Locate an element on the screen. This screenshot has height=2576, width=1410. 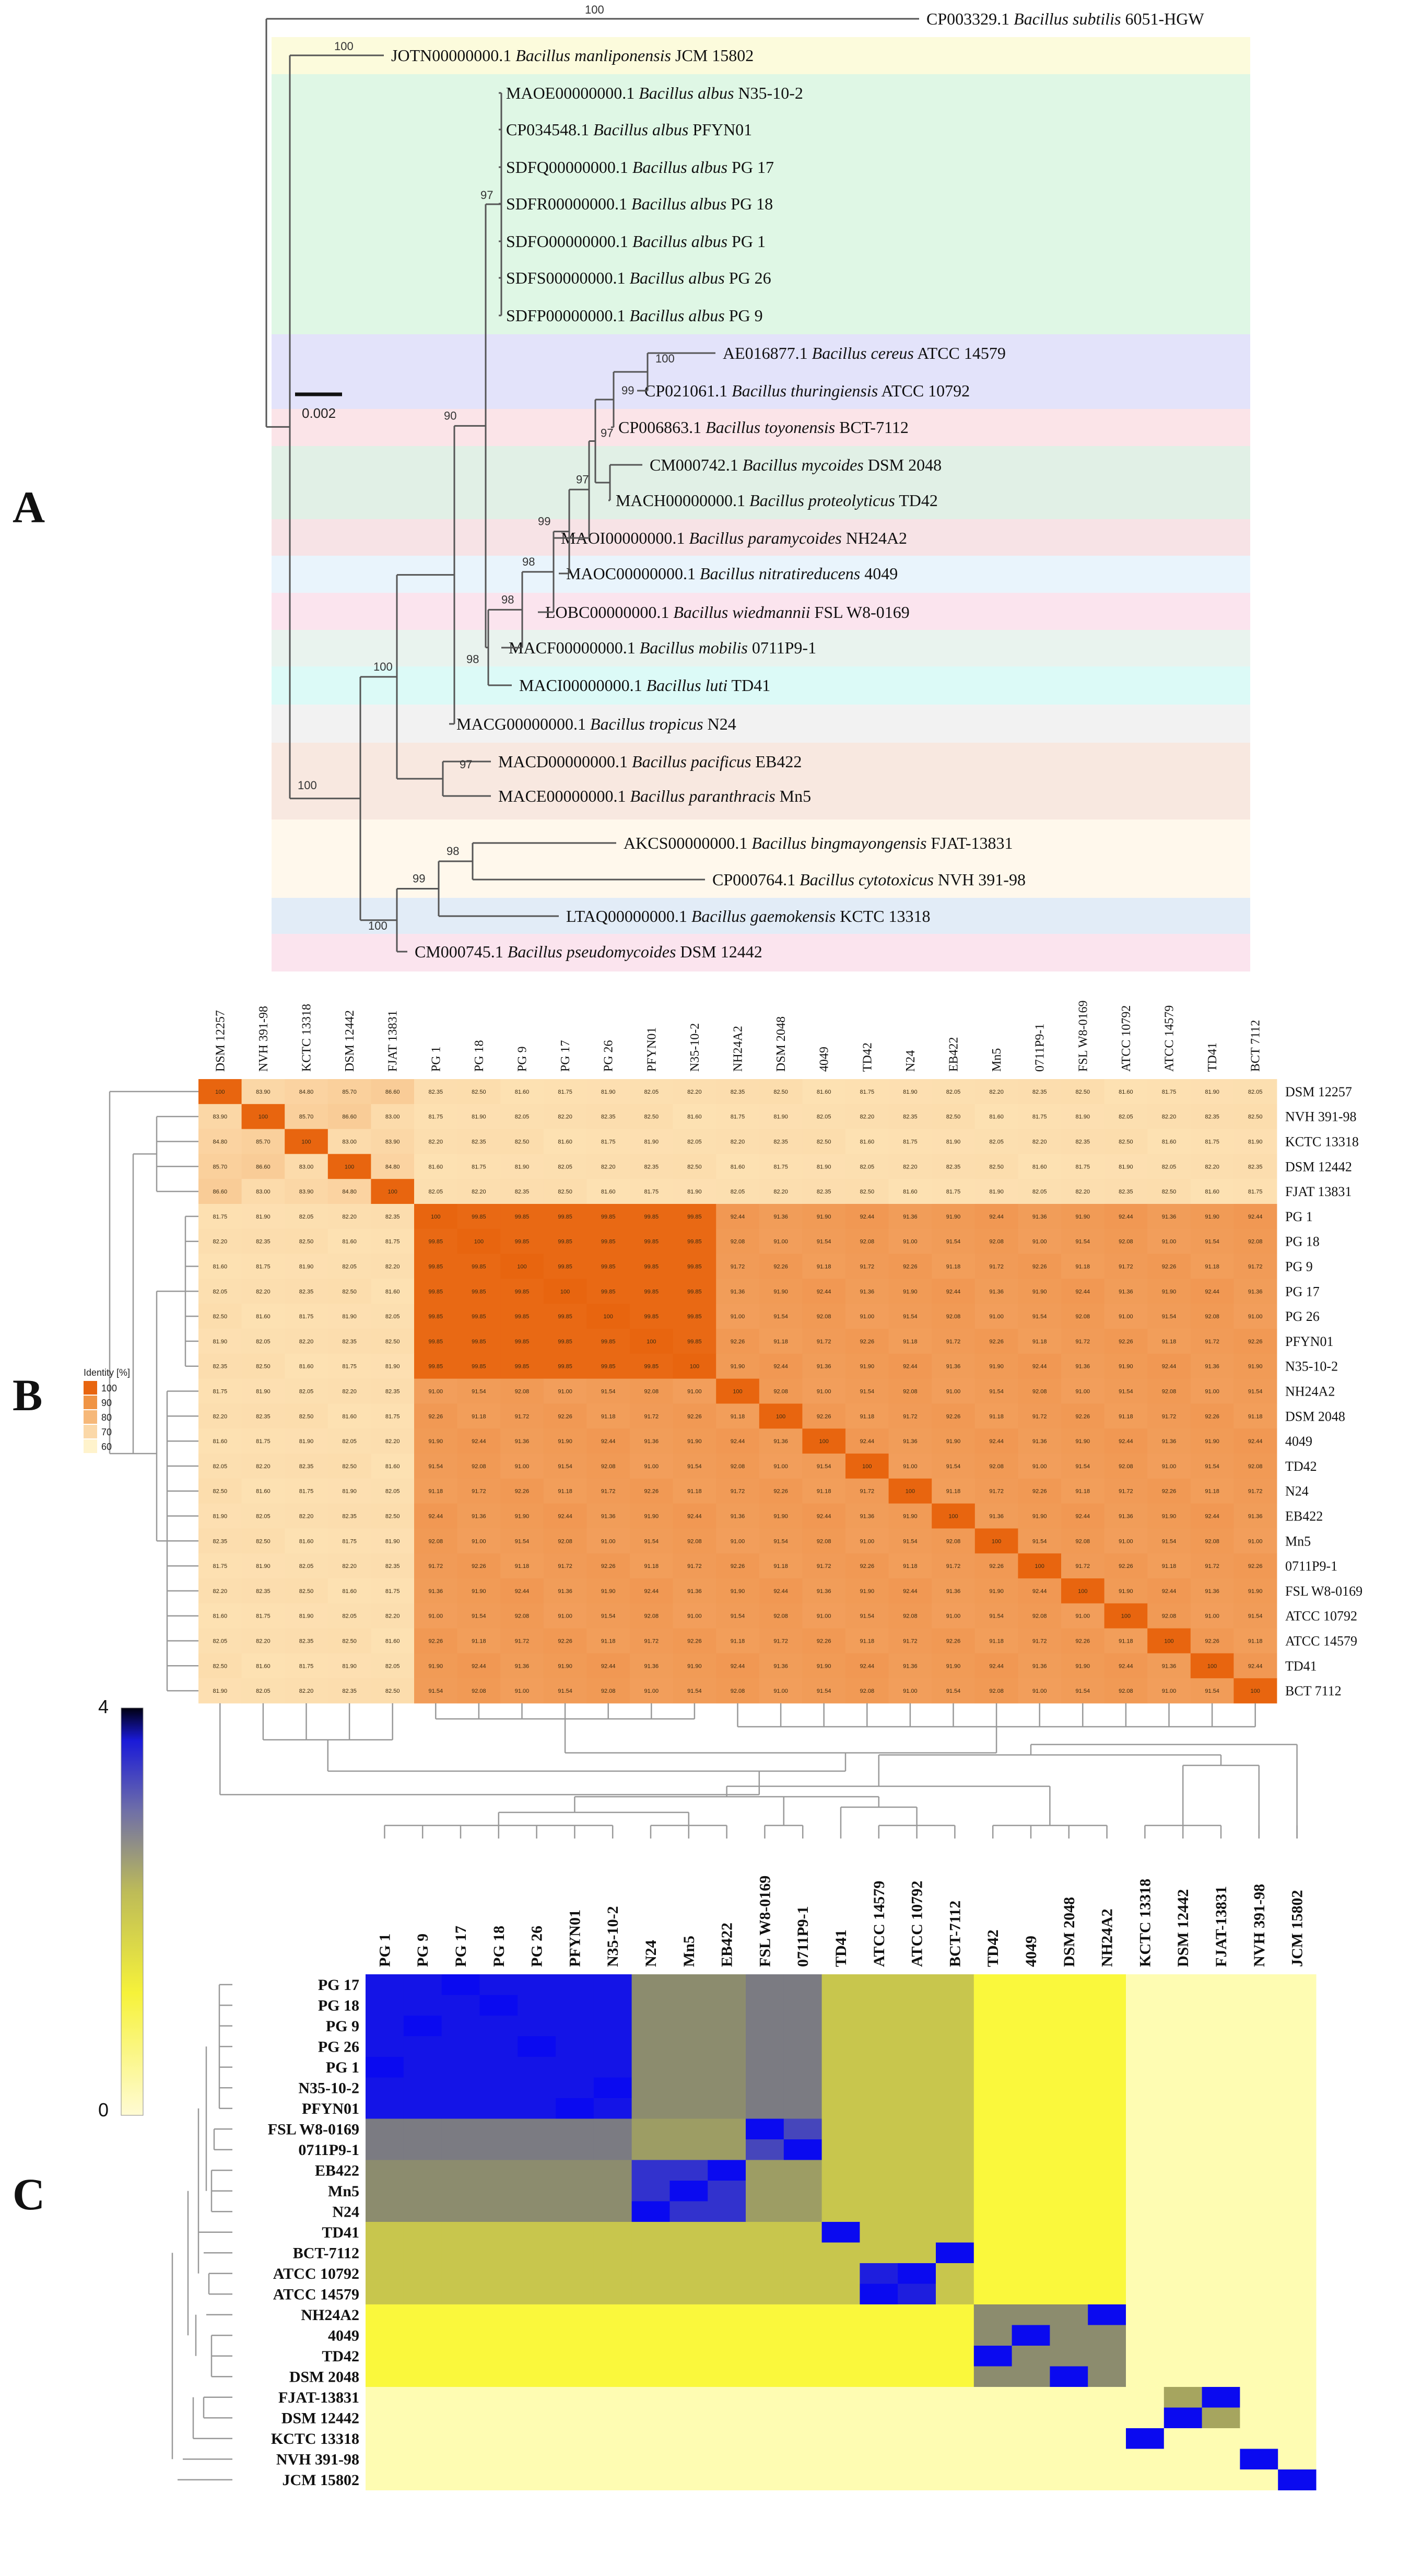
leaf-label: SDFR00000000.1 Bacillus albus PG 18 is located at coordinates (640, 203).